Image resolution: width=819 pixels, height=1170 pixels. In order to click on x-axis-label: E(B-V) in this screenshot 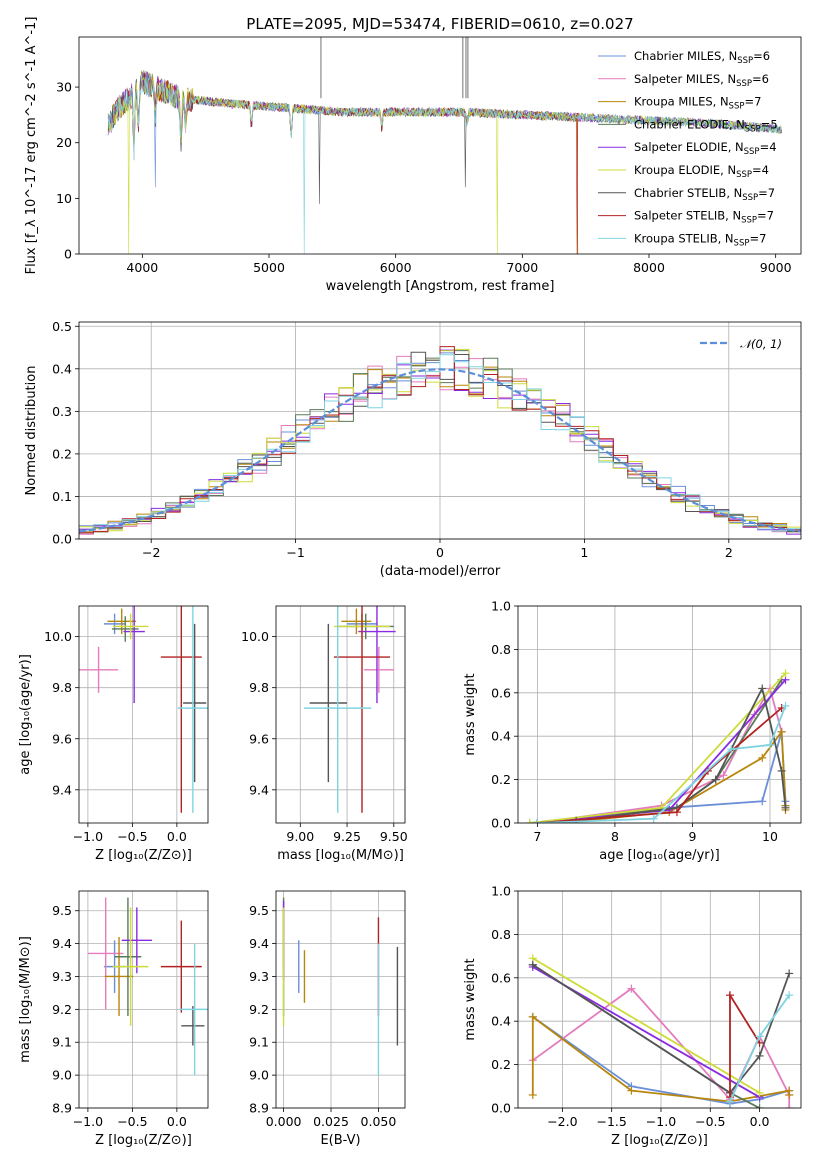, I will do `click(340, 1140)`.